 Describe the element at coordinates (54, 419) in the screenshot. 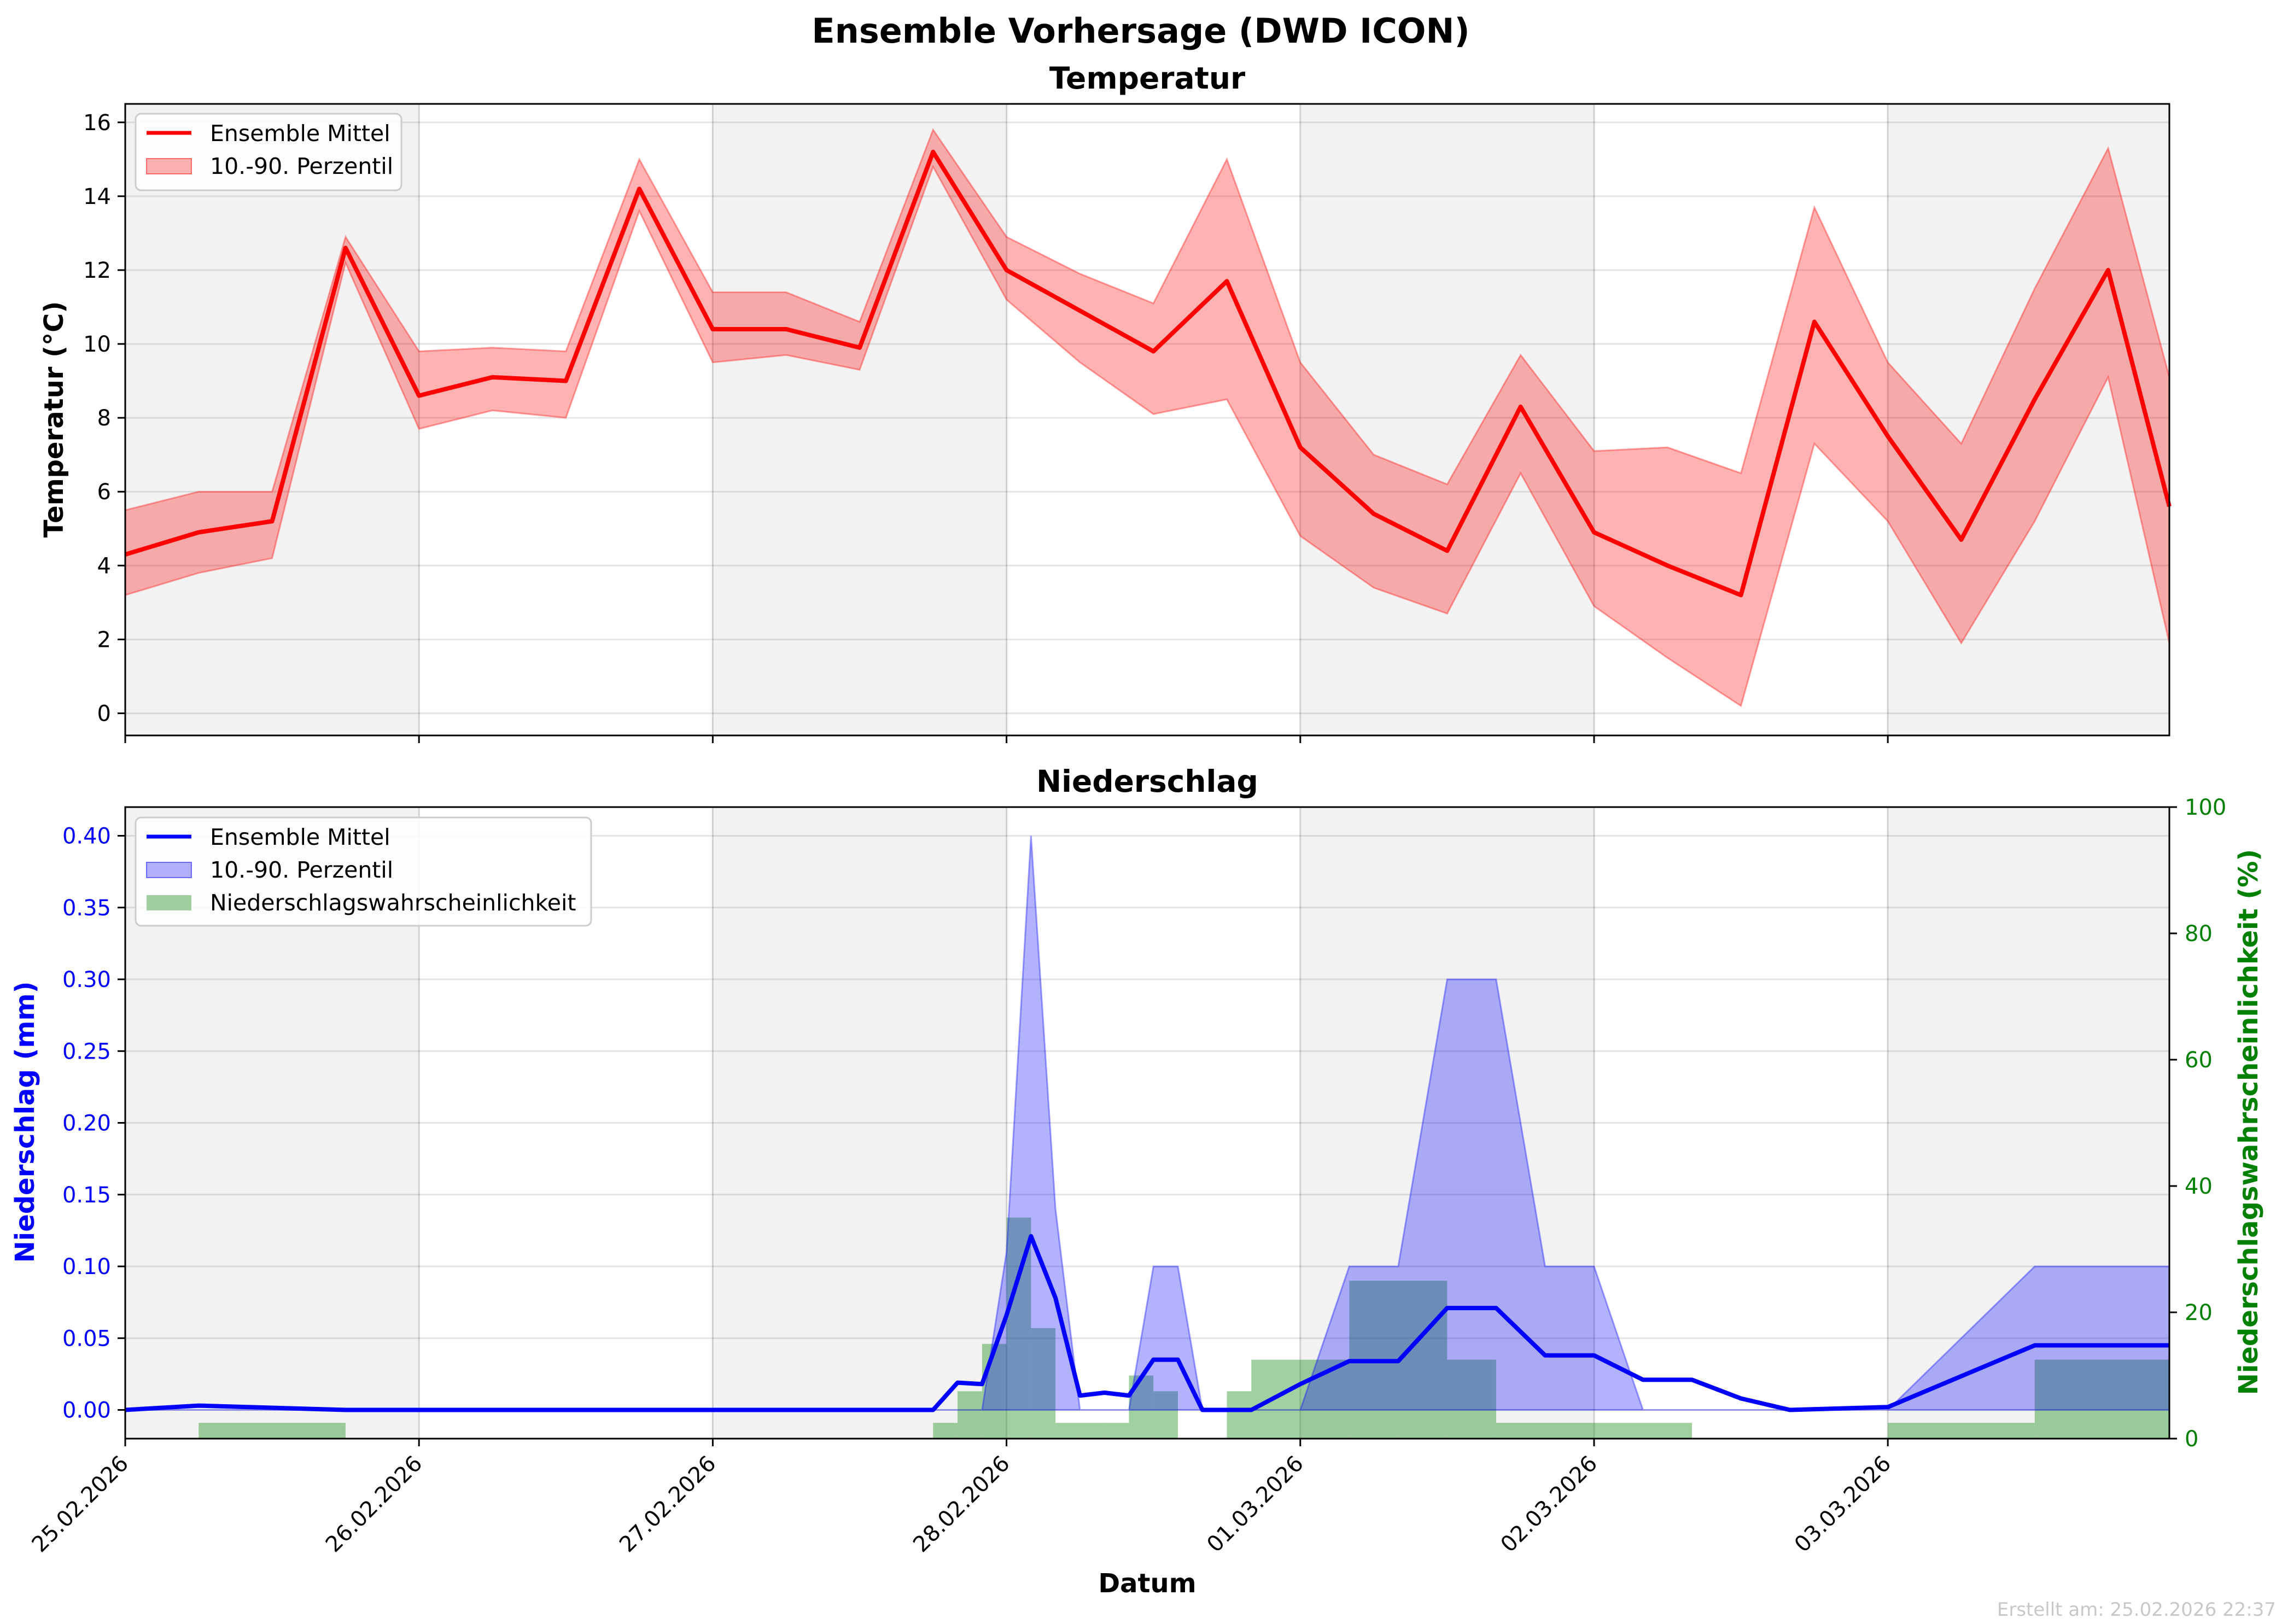

I see `temperature-y-axis-label: Temperatur (°C)` at that location.